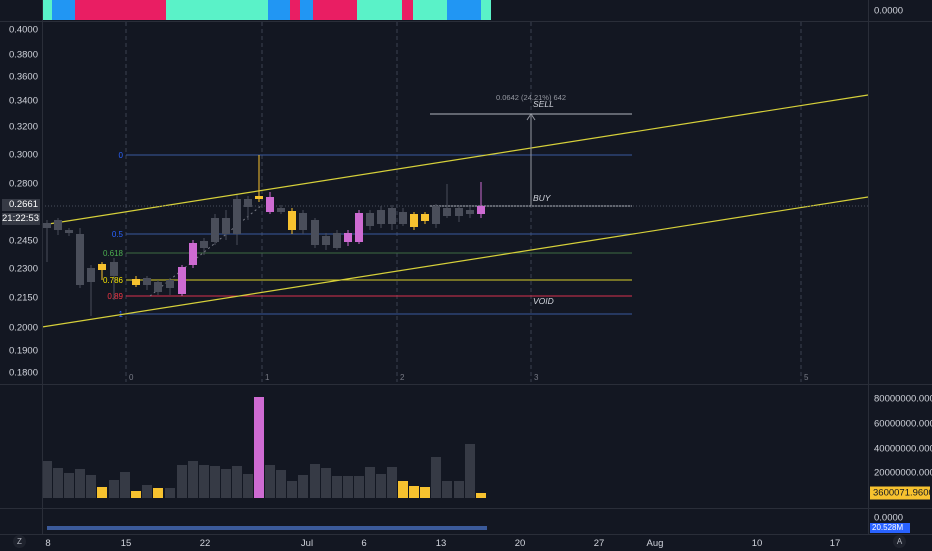  Describe the element at coordinates (307, 543) in the screenshot. I see `date-label: Jul` at that location.